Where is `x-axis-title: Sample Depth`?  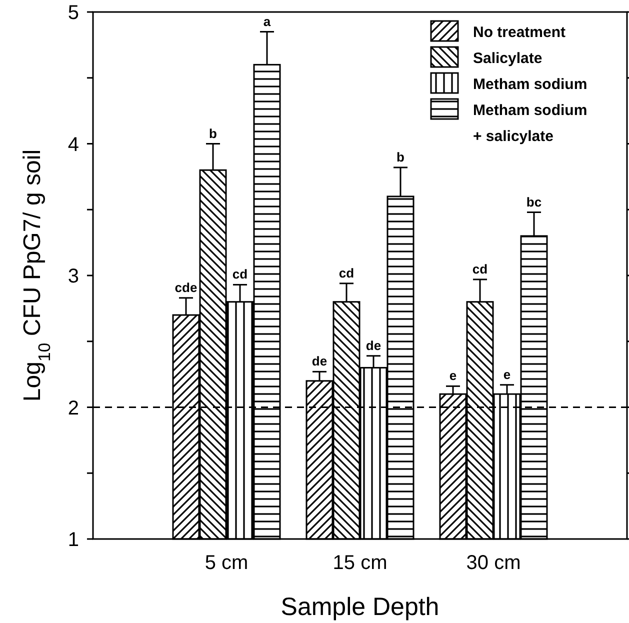 x-axis-title: Sample Depth is located at coordinates (360, 607).